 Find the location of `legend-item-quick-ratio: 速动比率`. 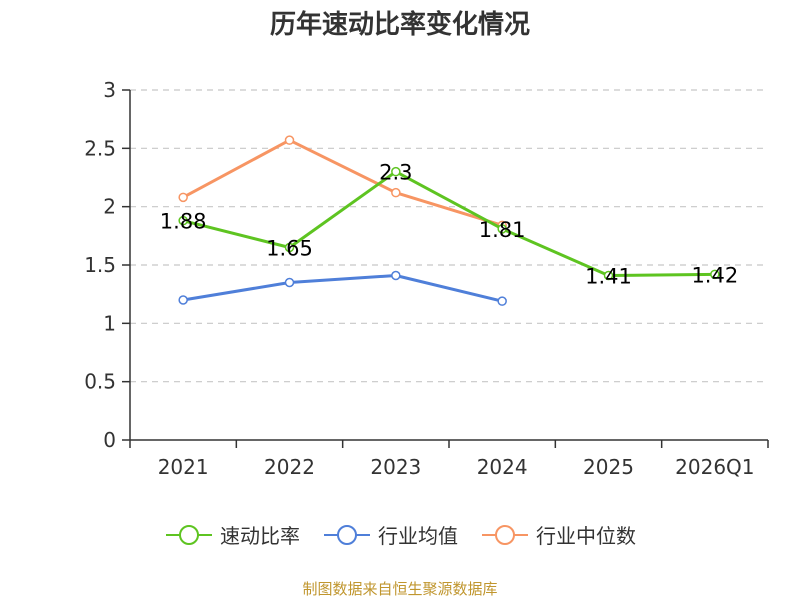

legend-item-quick-ratio: 速动比率 is located at coordinates (232, 534).